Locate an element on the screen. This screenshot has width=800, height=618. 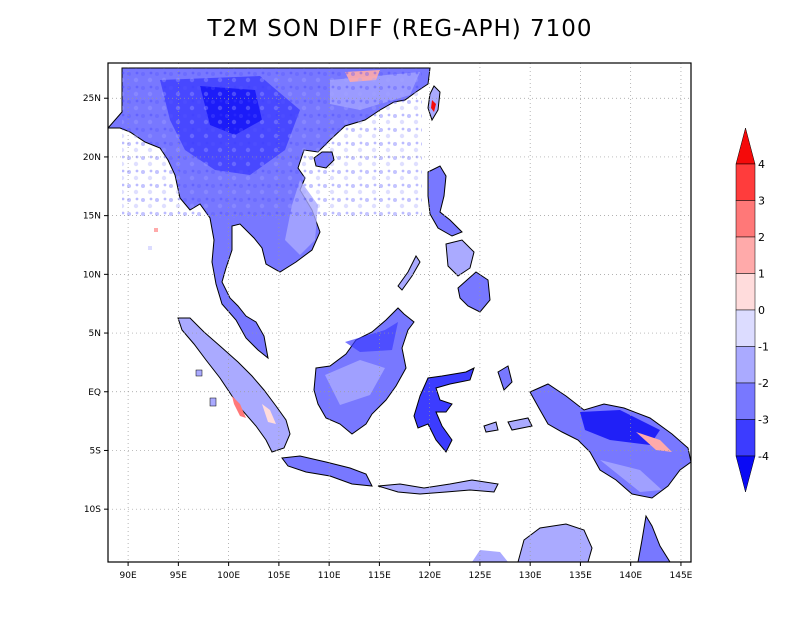
mindanao is located at coordinates (474, 292).